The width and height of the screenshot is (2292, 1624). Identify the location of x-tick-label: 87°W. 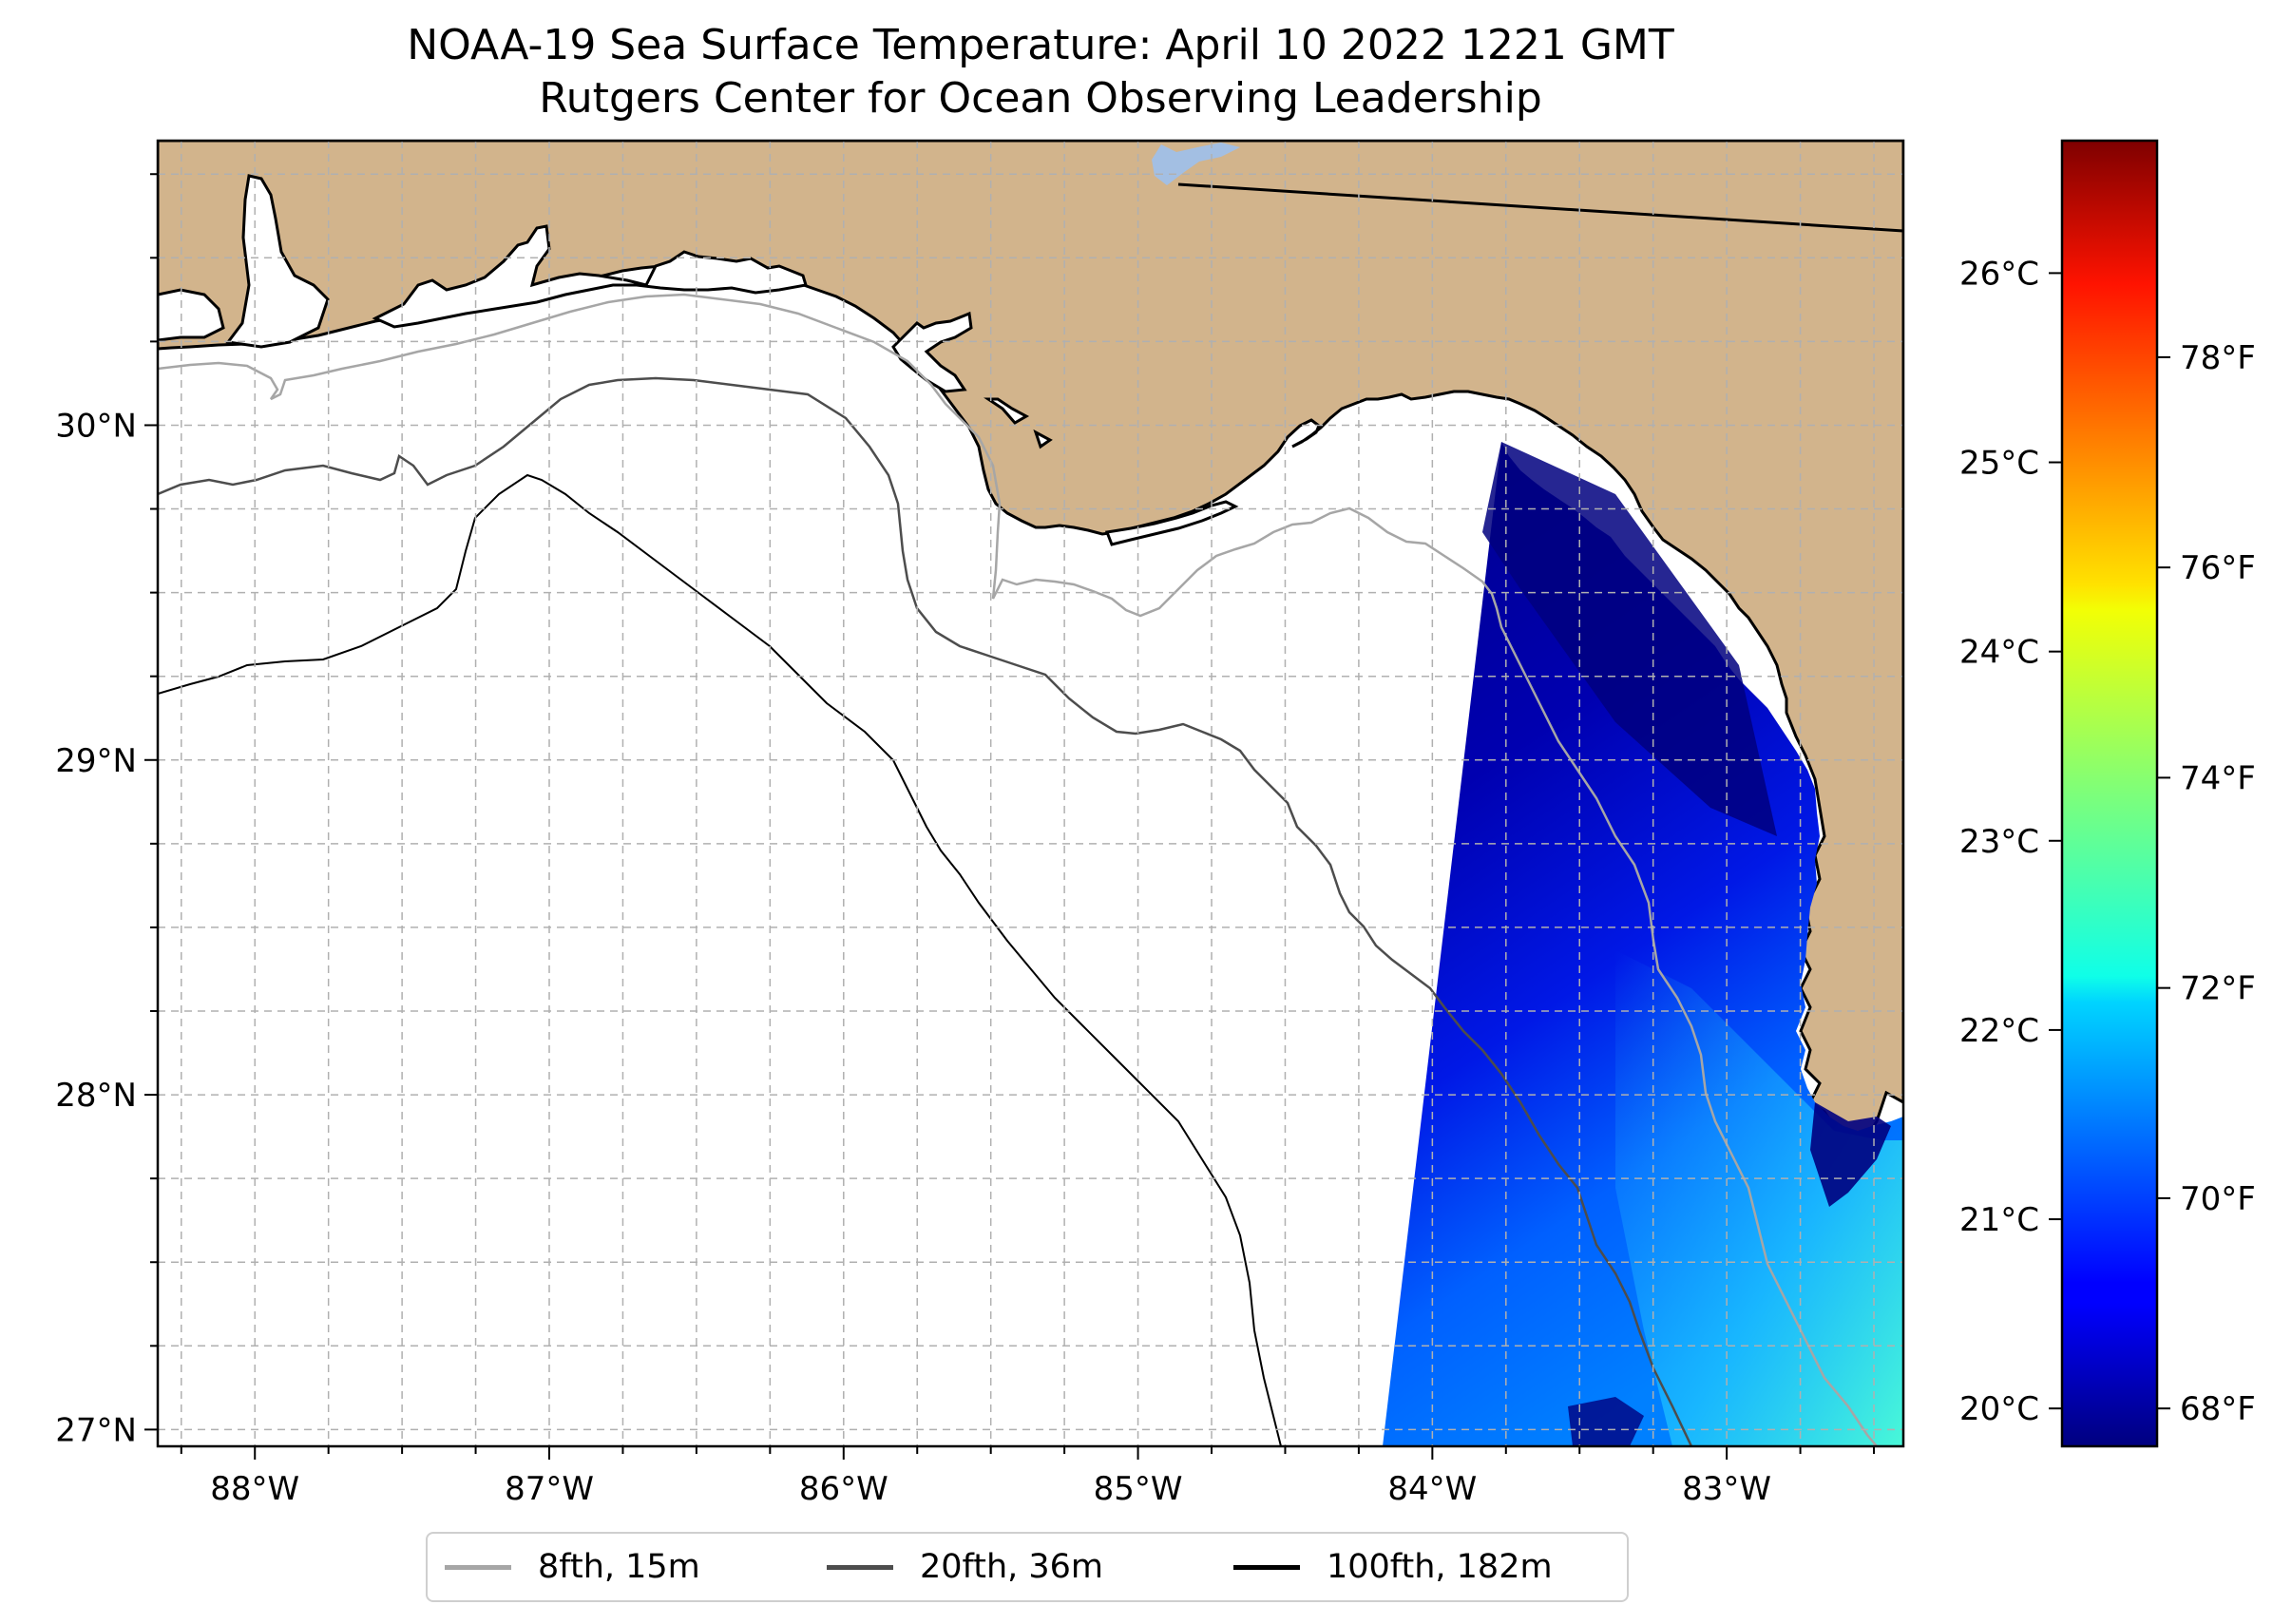
(549, 1489).